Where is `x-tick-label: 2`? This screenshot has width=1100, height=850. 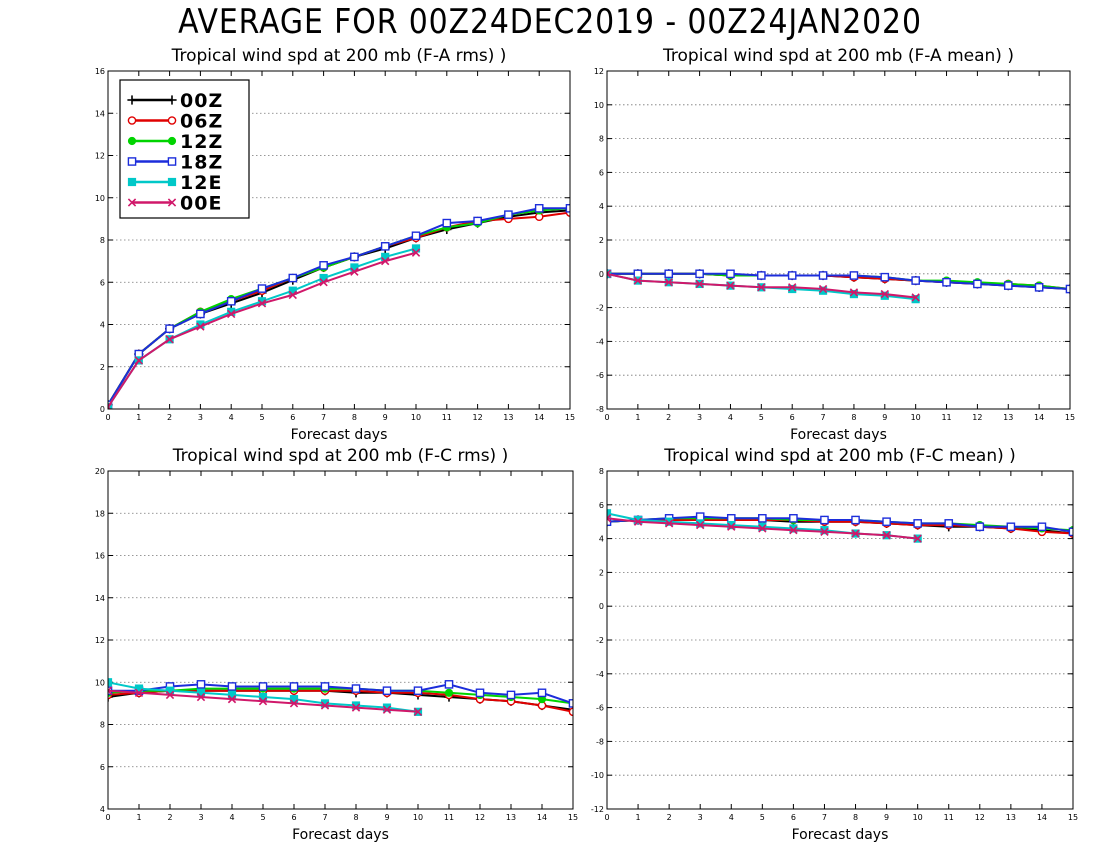 x-tick-label: 2 is located at coordinates (169, 417).